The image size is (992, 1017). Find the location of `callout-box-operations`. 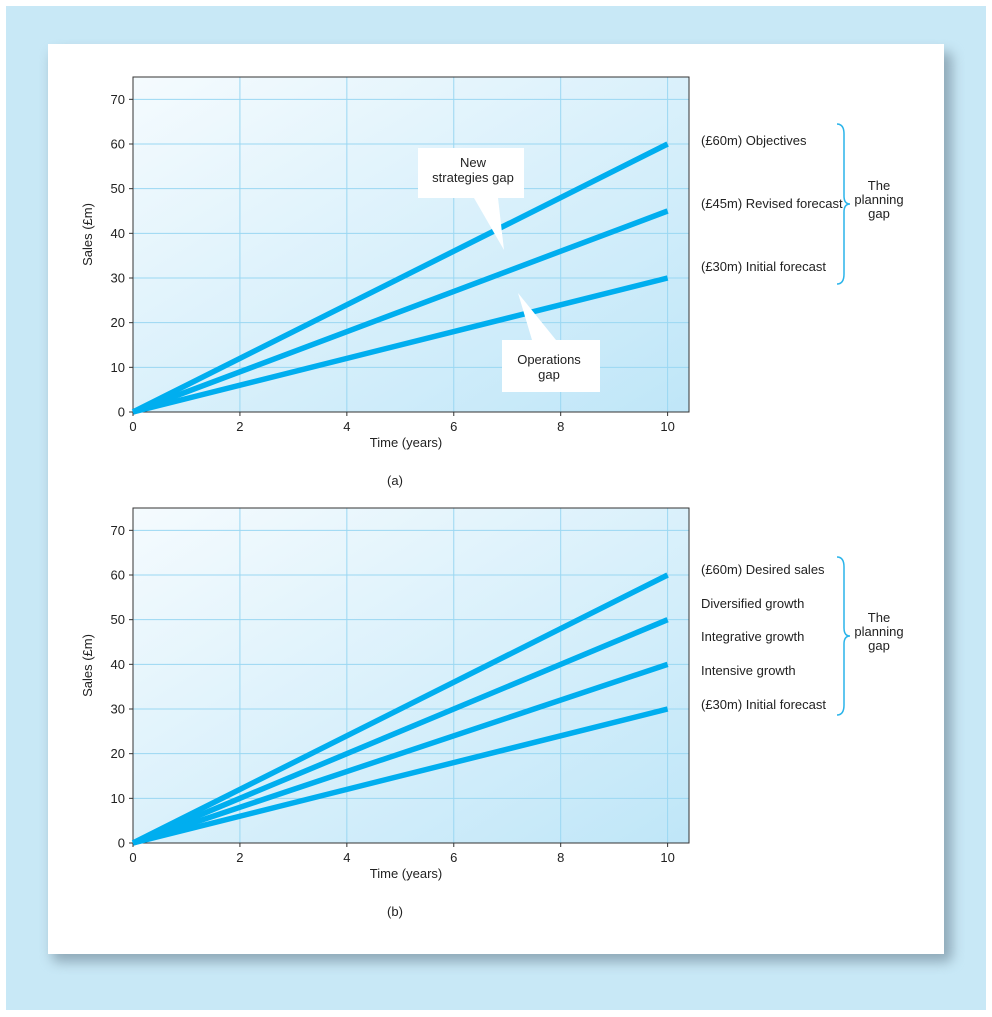

callout-box-operations is located at coordinates (551, 366).